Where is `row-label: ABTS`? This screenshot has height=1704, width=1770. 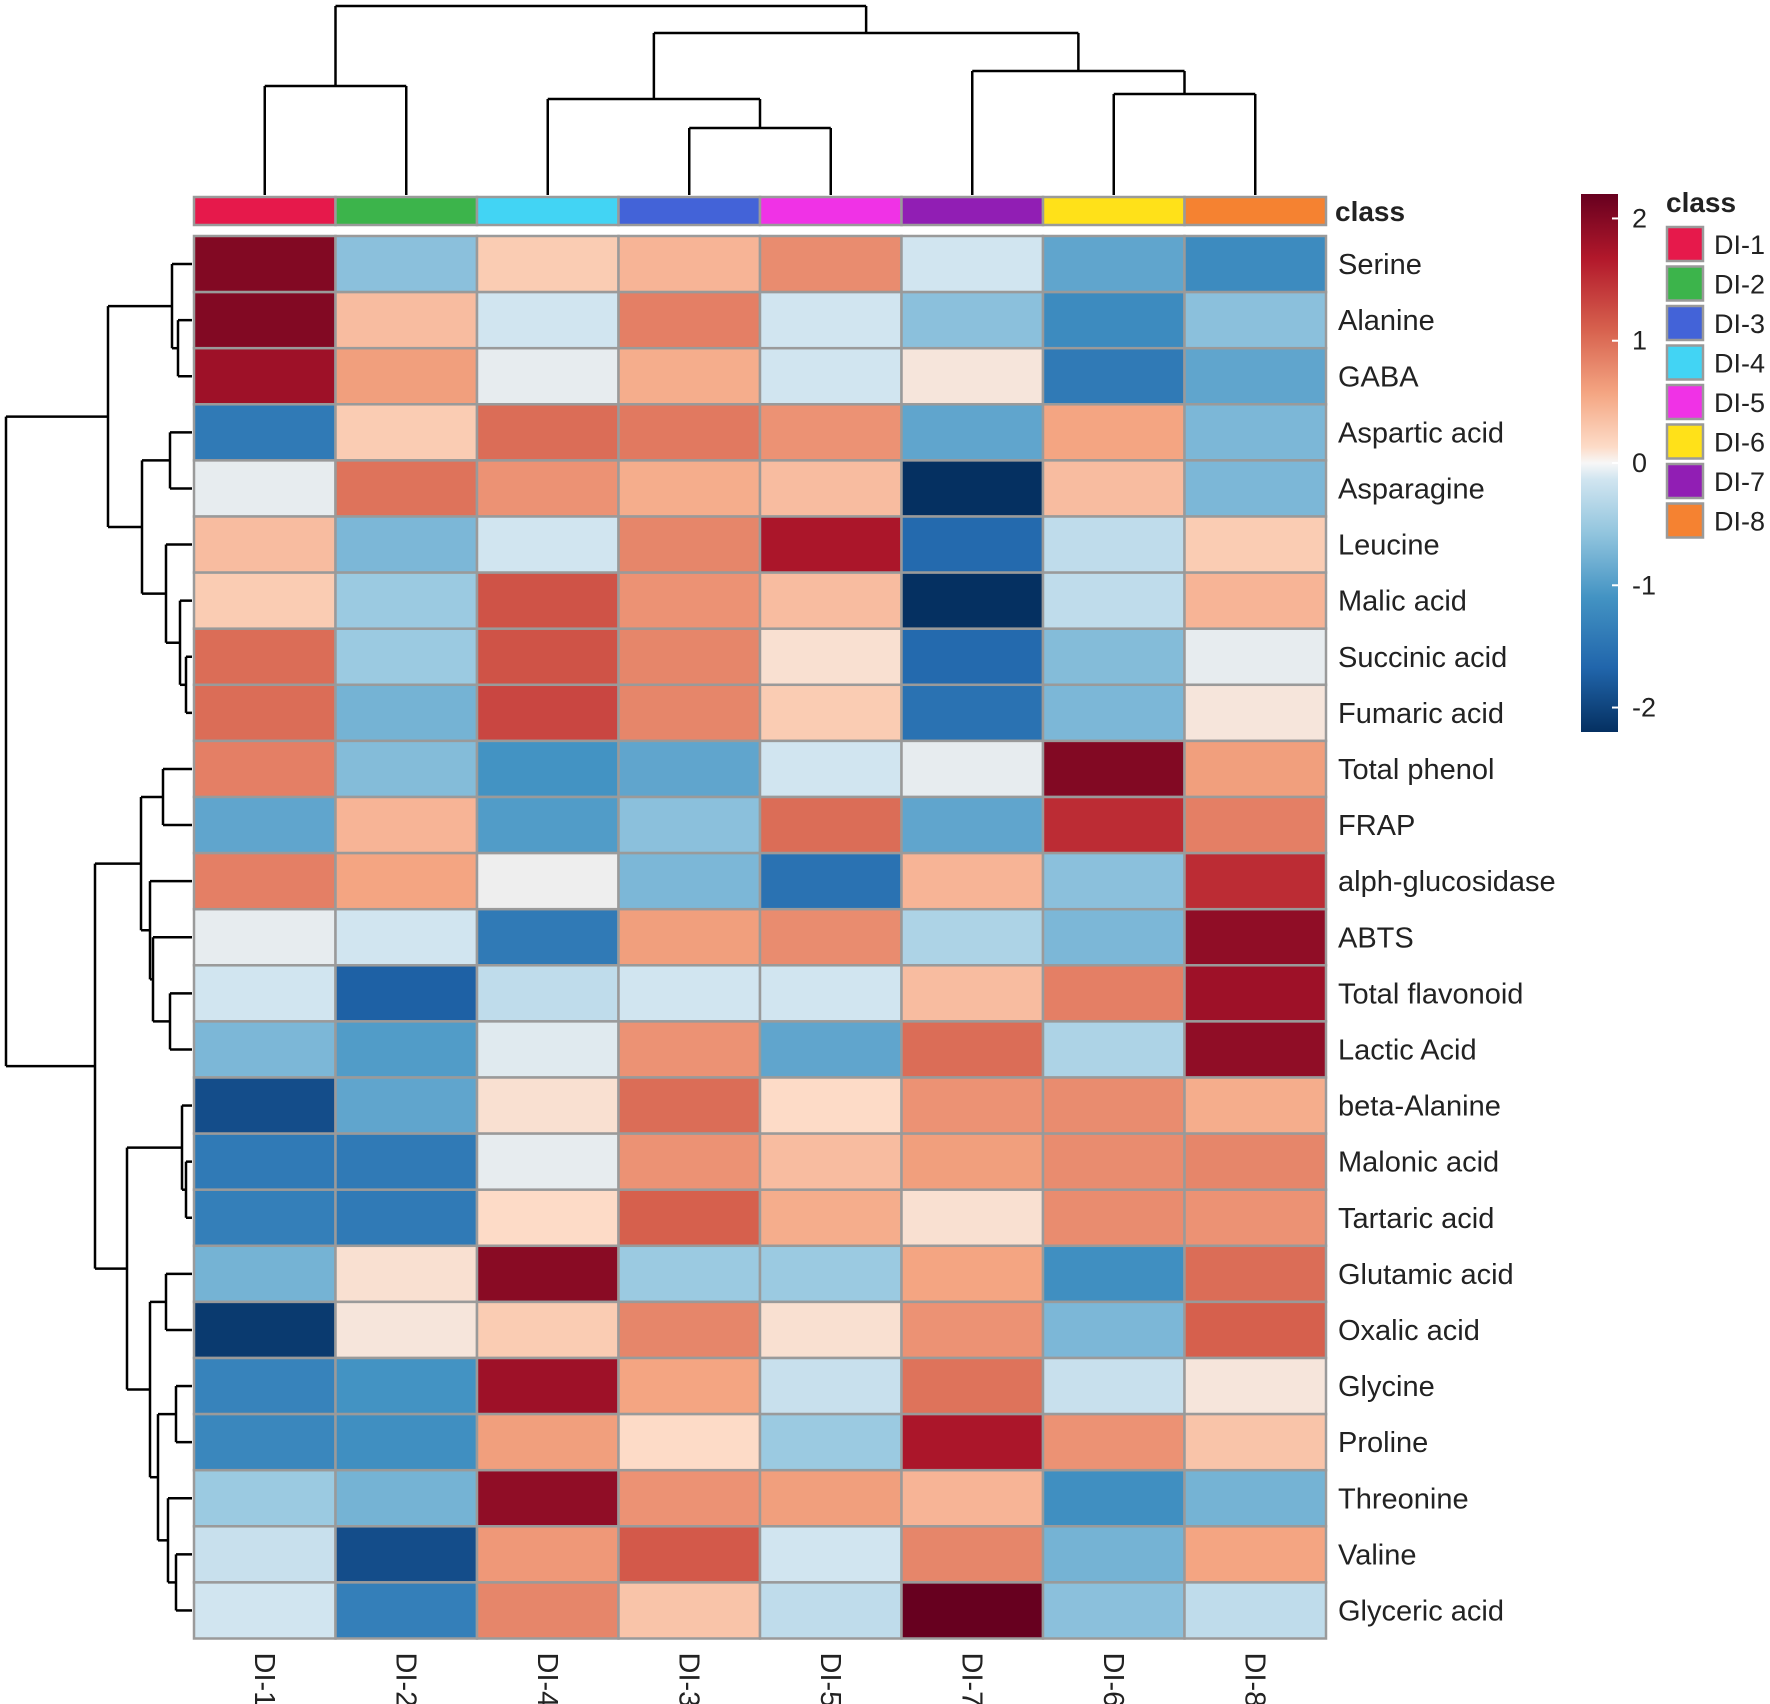 row-label: ABTS is located at coordinates (1376, 938).